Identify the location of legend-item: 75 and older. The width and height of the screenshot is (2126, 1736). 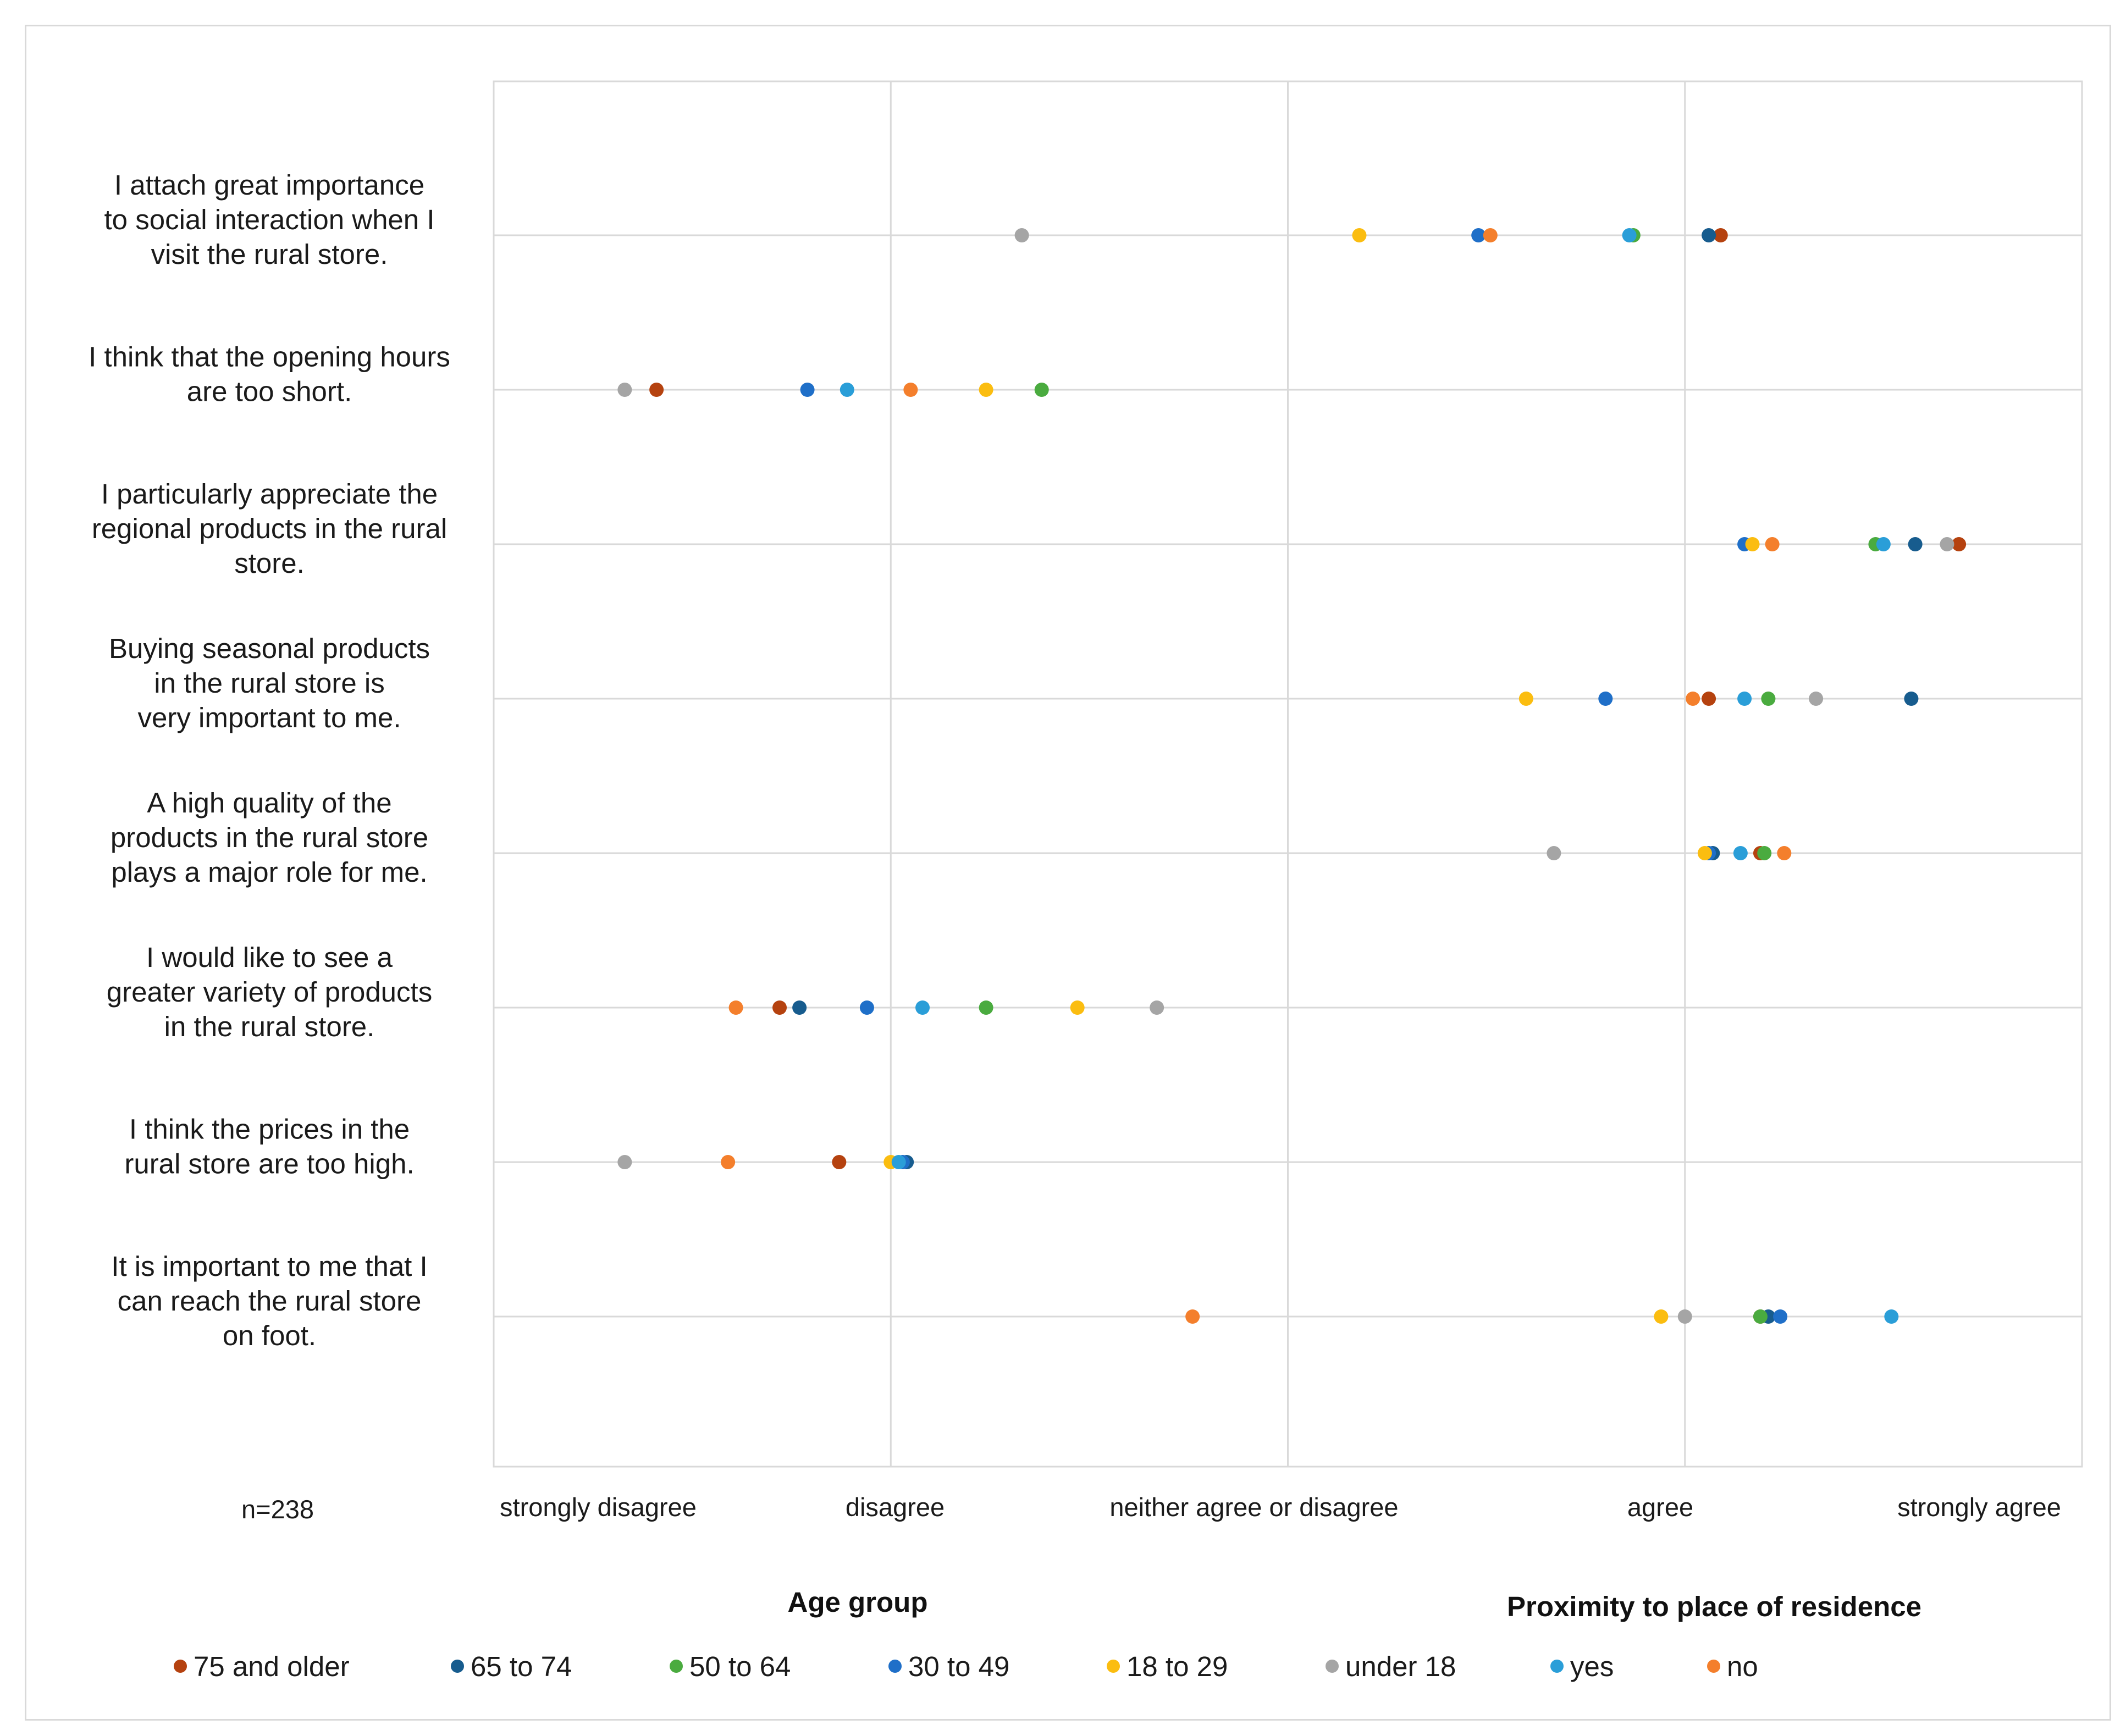
(262, 1666).